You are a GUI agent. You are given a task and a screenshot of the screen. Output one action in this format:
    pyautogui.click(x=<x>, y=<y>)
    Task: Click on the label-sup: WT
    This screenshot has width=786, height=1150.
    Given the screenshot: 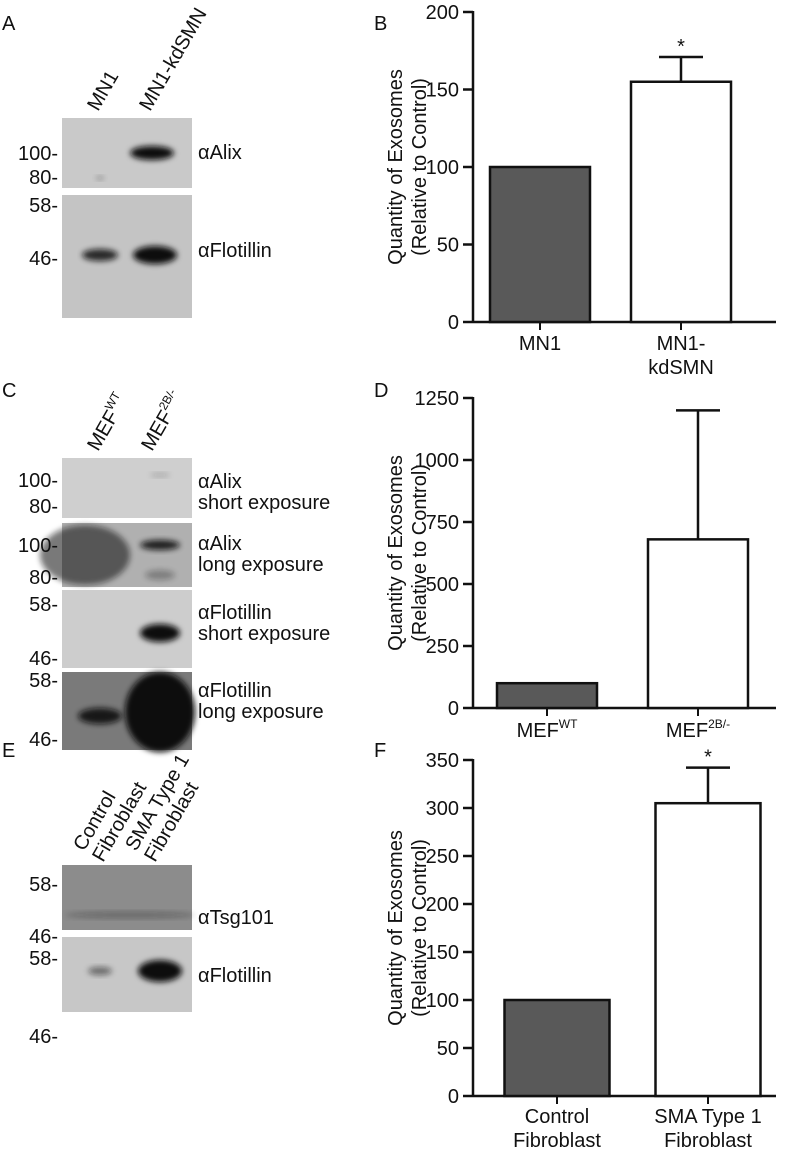 What is the action you would take?
    pyautogui.click(x=568, y=724)
    